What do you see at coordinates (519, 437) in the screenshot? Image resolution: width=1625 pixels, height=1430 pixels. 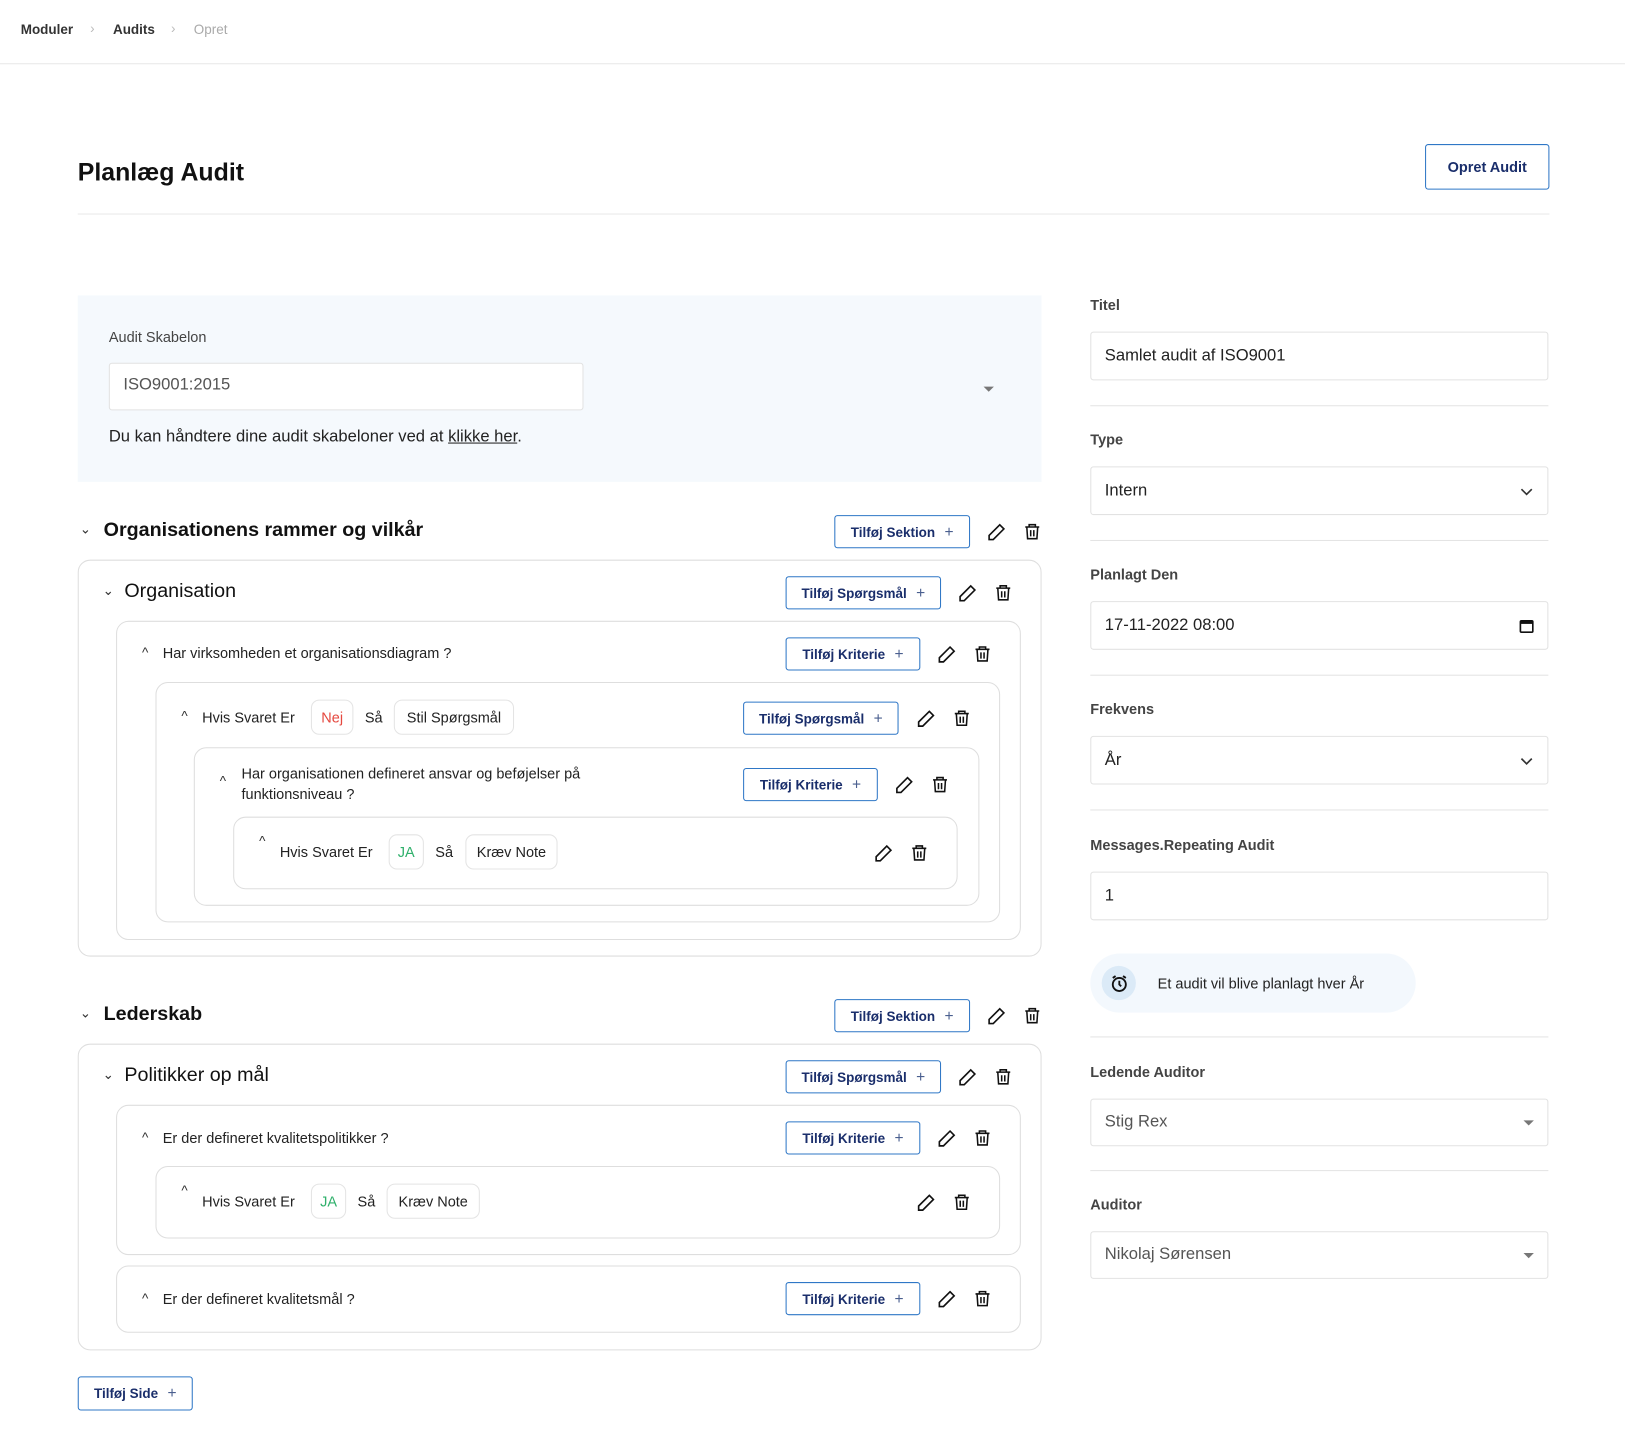 I see `help-end: .` at bounding box center [519, 437].